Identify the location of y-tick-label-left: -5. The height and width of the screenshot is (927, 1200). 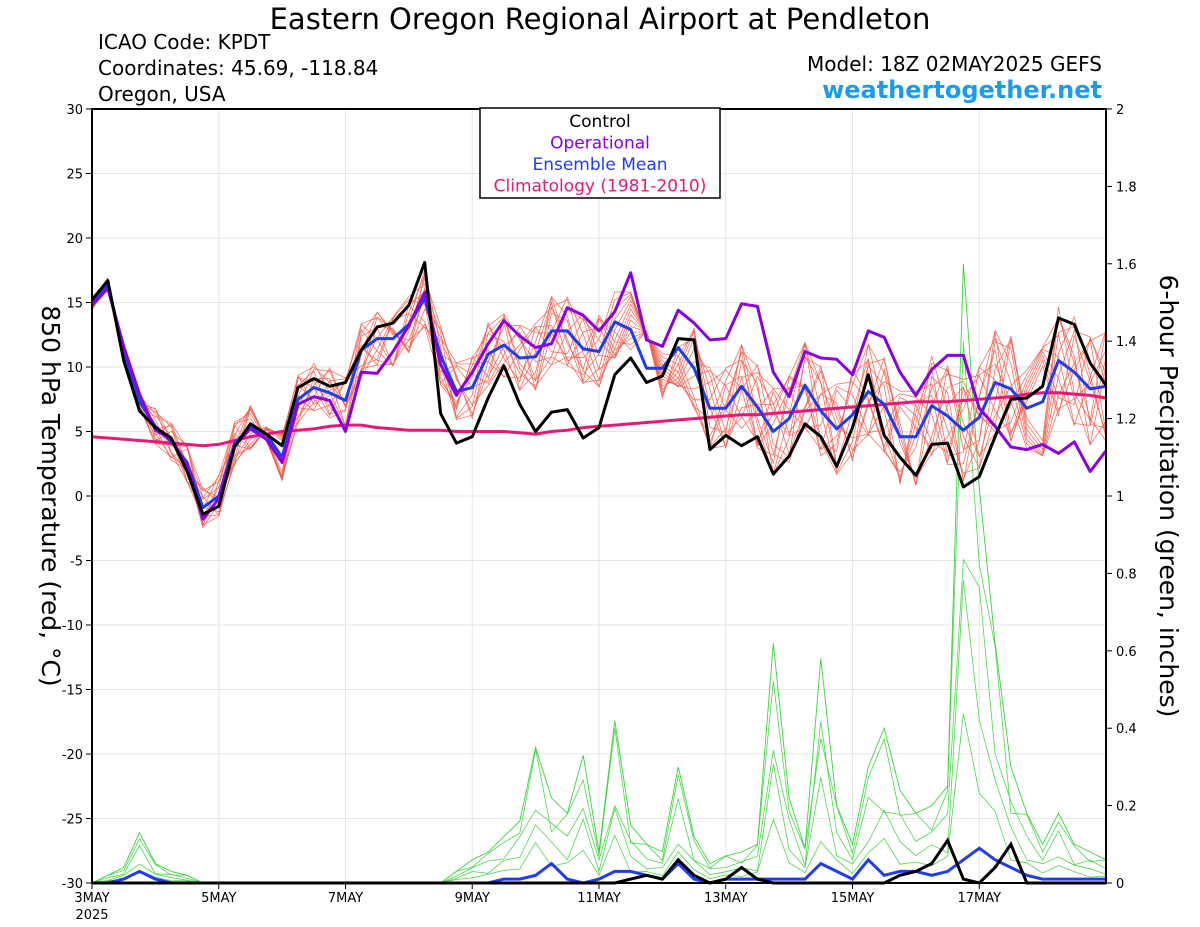
(76, 562).